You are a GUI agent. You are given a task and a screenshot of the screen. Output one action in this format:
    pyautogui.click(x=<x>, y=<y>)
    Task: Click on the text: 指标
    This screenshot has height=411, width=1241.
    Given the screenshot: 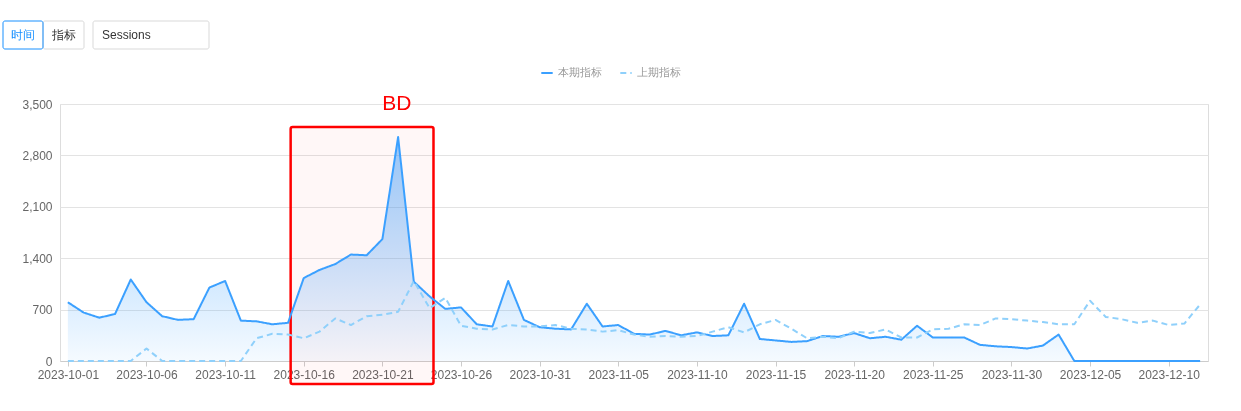 What is the action you would take?
    pyautogui.click(x=63, y=35)
    